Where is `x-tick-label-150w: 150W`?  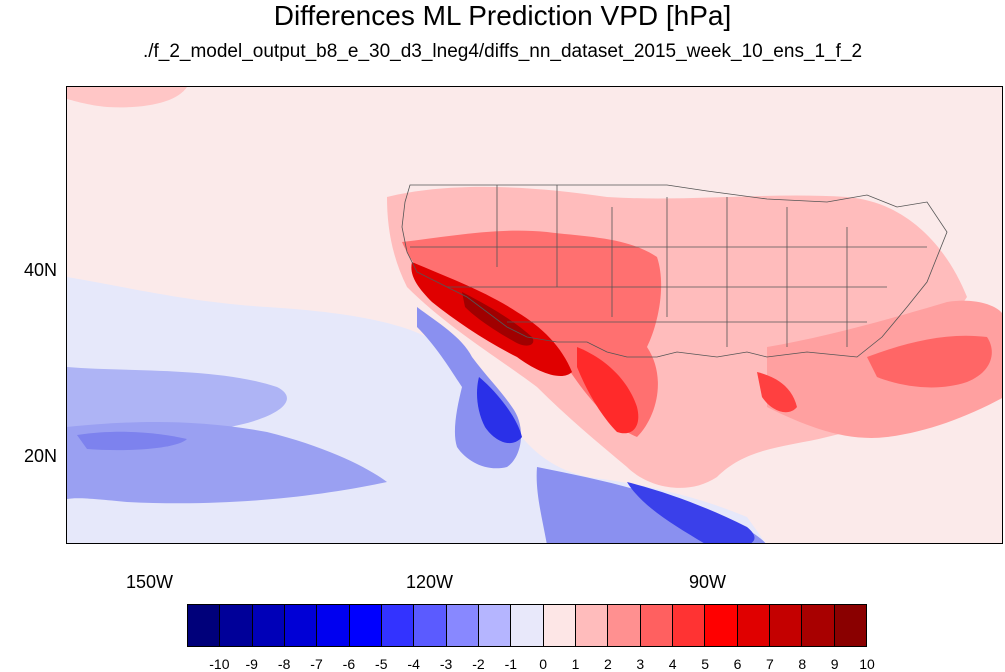
x-tick-label-150w: 150W is located at coordinates (150, 582).